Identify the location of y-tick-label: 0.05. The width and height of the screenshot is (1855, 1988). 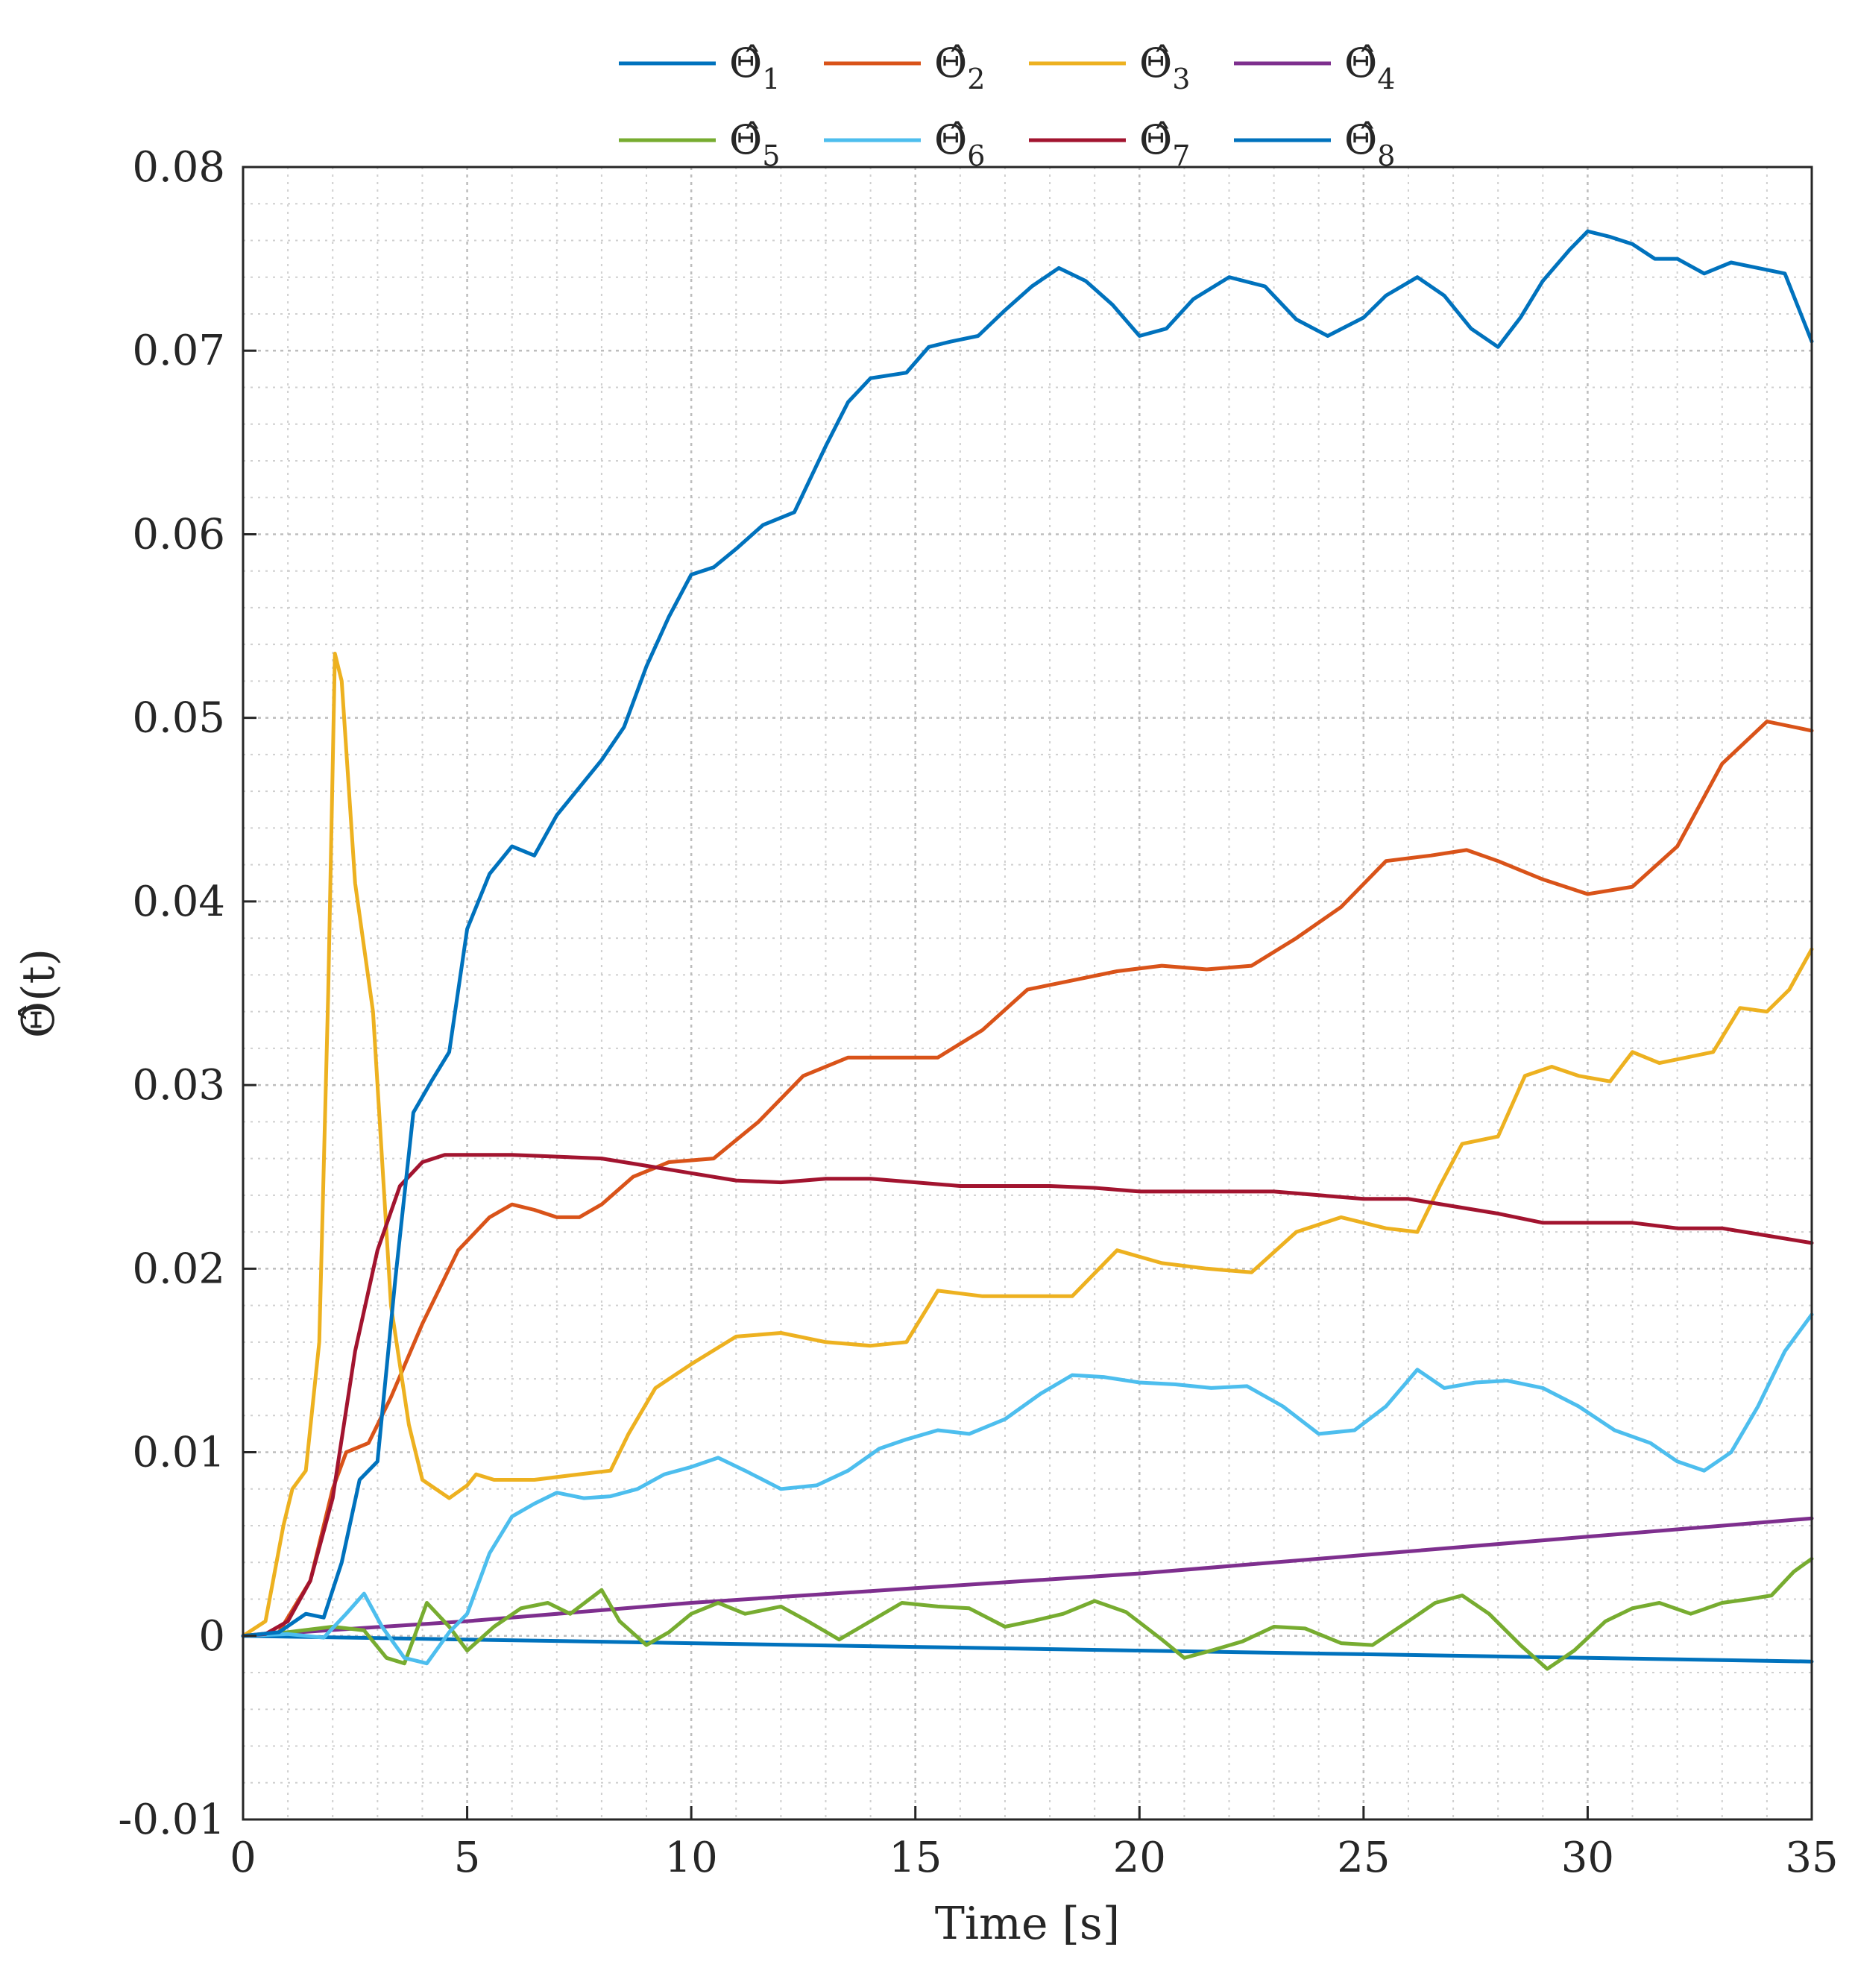
(179, 718).